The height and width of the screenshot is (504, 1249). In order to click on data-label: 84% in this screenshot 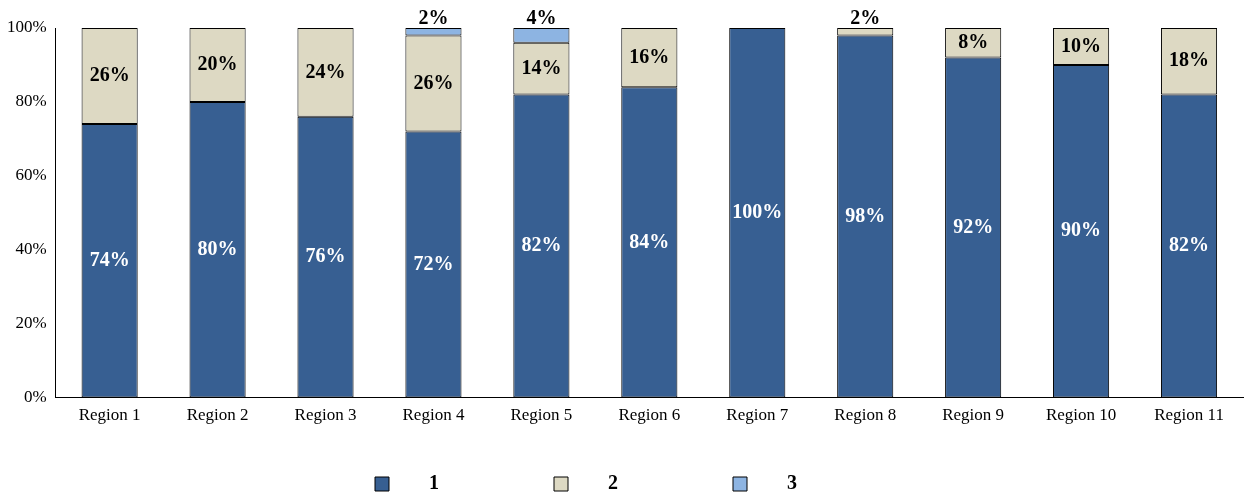, I will do `click(649, 240)`.